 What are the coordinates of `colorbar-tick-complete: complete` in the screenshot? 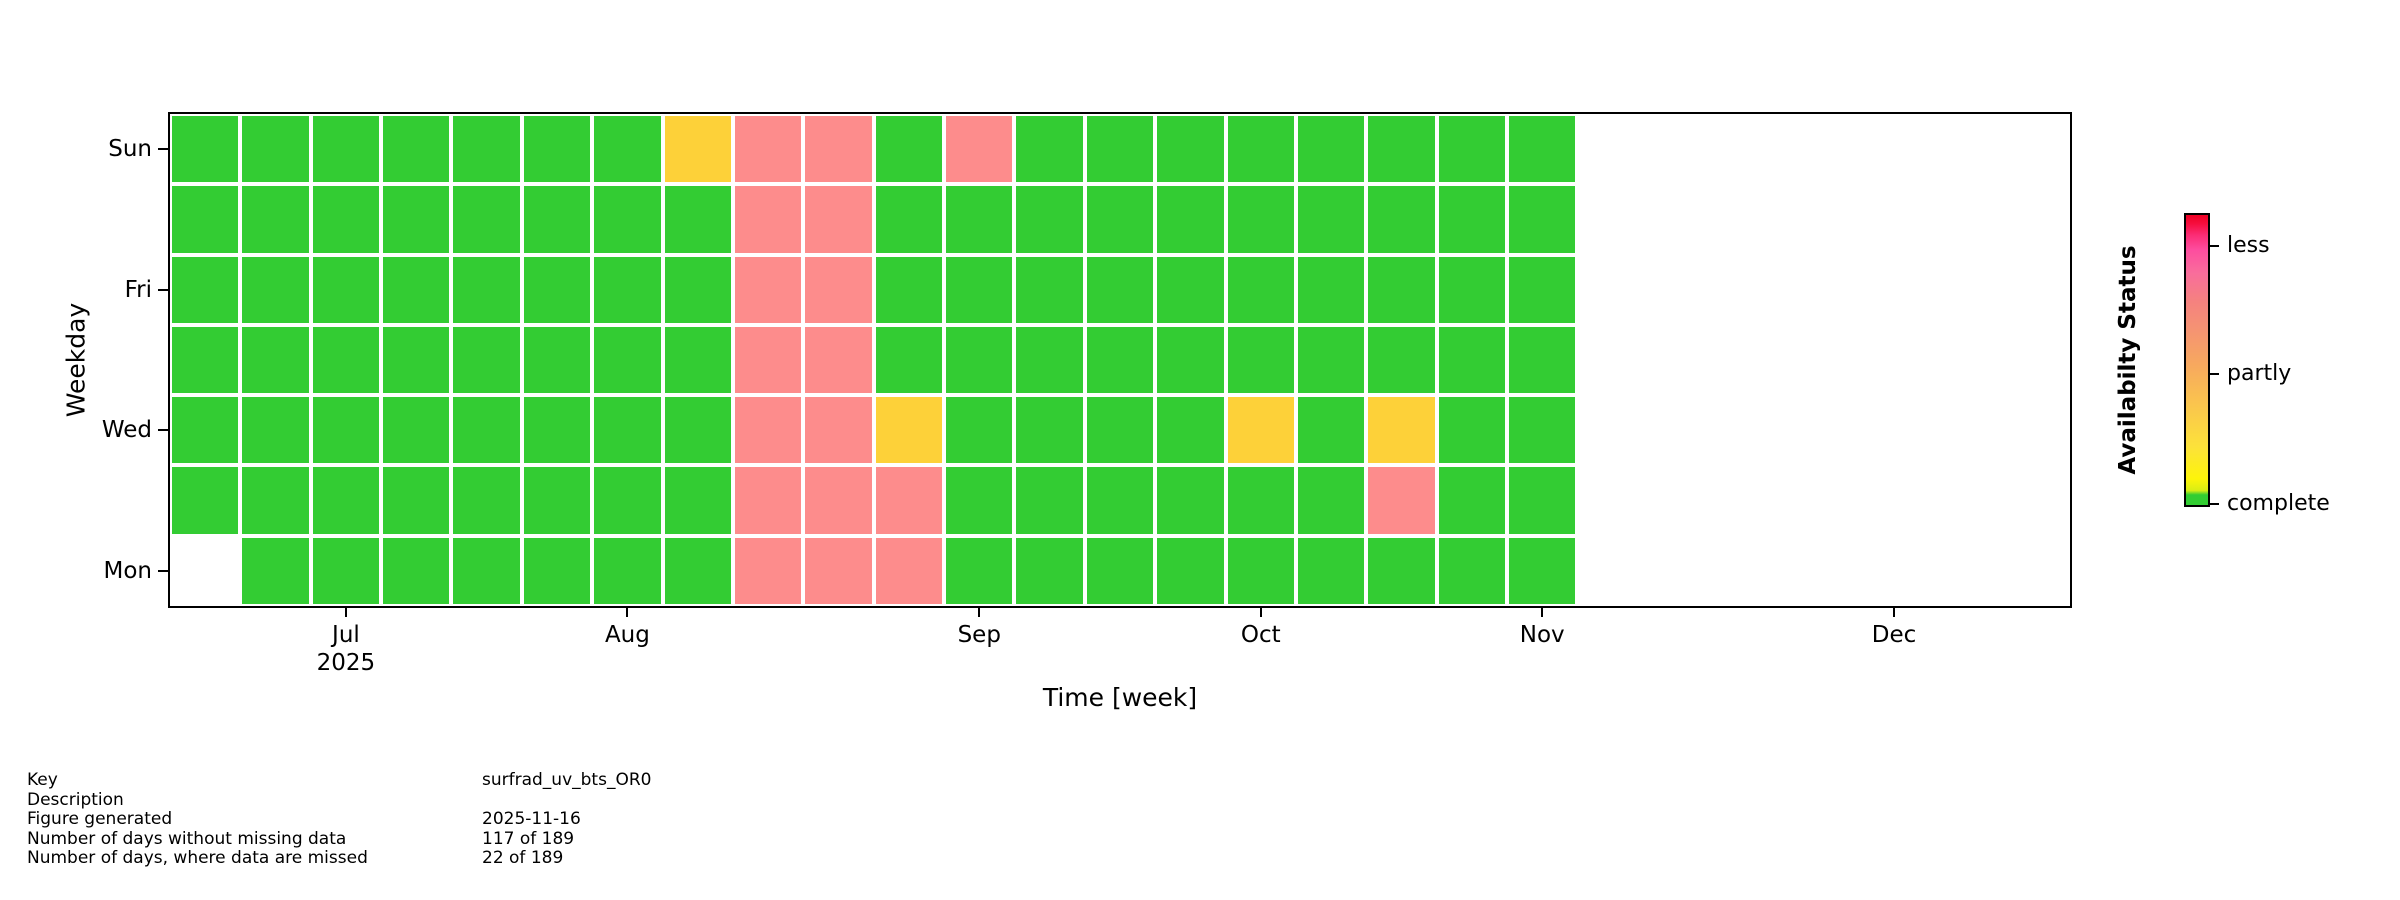 It's located at (2278, 504).